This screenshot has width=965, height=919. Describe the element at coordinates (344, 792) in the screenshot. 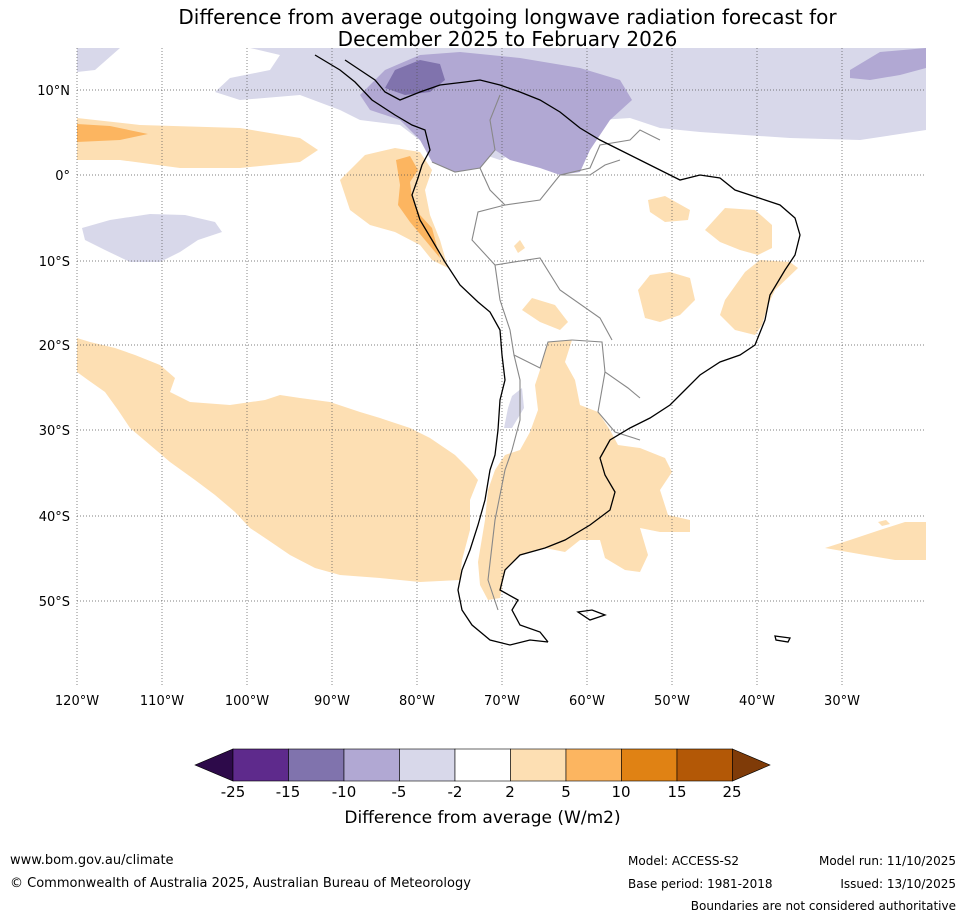

I see `colorbar-tick: -10` at that location.